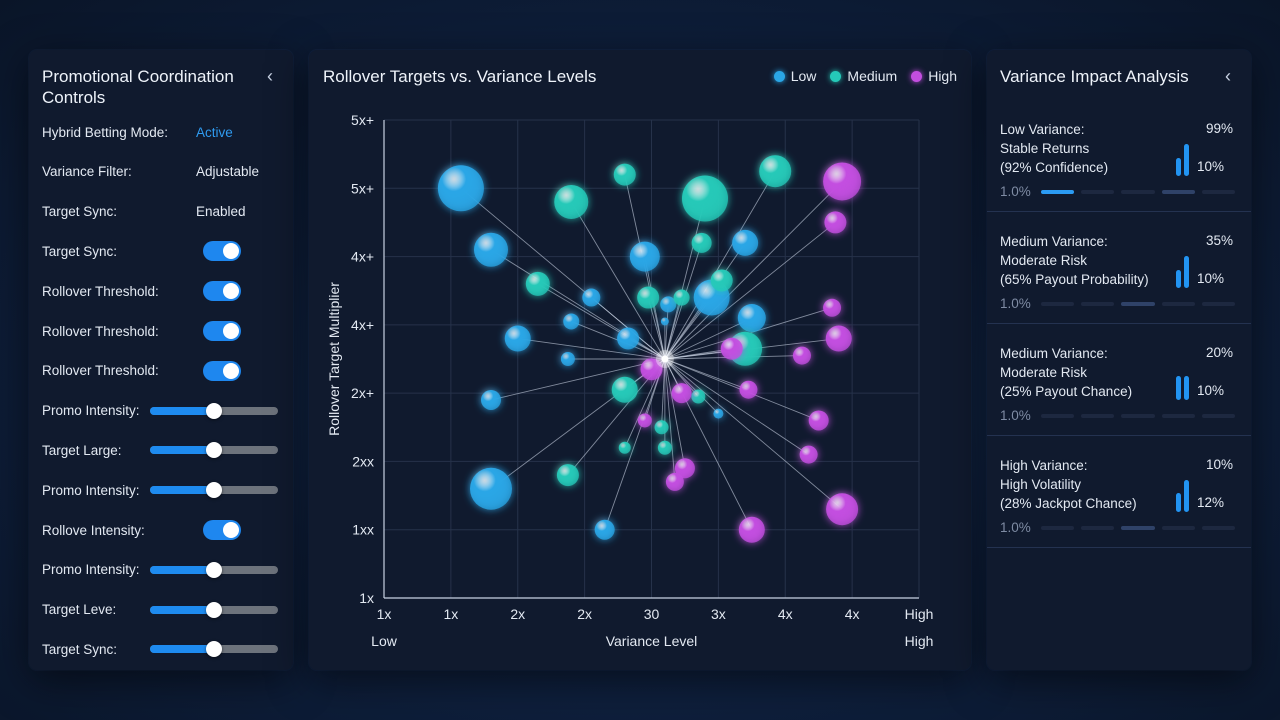 This screenshot has height=720, width=1280. Describe the element at coordinates (334, 359) in the screenshot. I see `y-axis-title: Rollover Target Multiplier` at that location.